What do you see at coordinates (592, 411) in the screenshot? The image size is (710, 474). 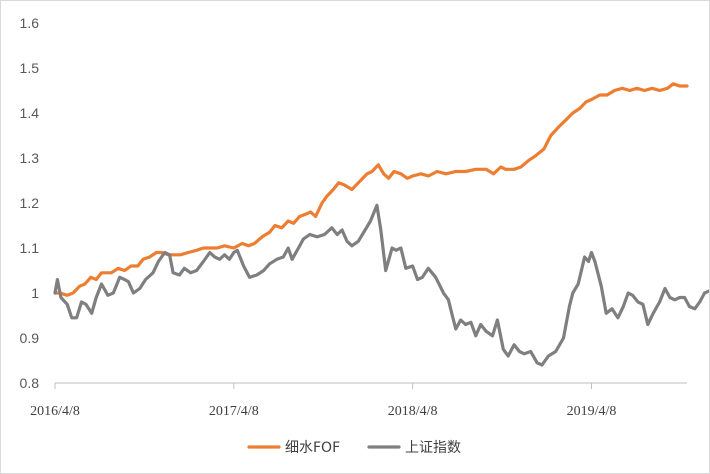 I see `x-tick-label: 2019/4/8` at bounding box center [592, 411].